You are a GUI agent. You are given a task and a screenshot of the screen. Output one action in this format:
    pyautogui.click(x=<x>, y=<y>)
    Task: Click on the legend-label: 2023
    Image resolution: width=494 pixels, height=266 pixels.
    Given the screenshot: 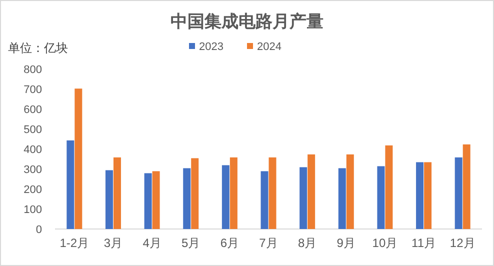 What is the action you would take?
    pyautogui.click(x=211, y=47)
    